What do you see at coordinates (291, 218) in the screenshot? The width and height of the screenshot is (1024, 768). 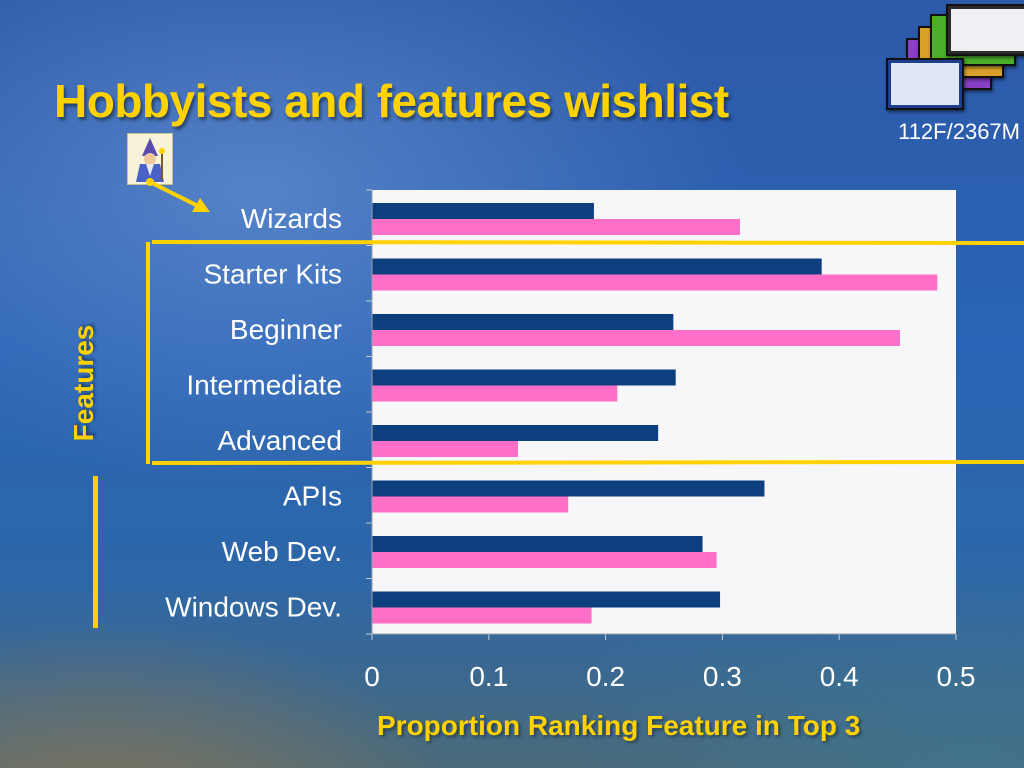 I see `category-label: Wizards` at bounding box center [291, 218].